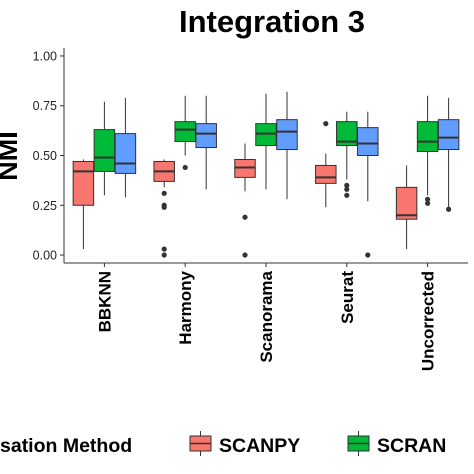 The height and width of the screenshot is (474, 474). What do you see at coordinates (185, 307) in the screenshot?
I see `x-tick-label: Harmony` at bounding box center [185, 307].